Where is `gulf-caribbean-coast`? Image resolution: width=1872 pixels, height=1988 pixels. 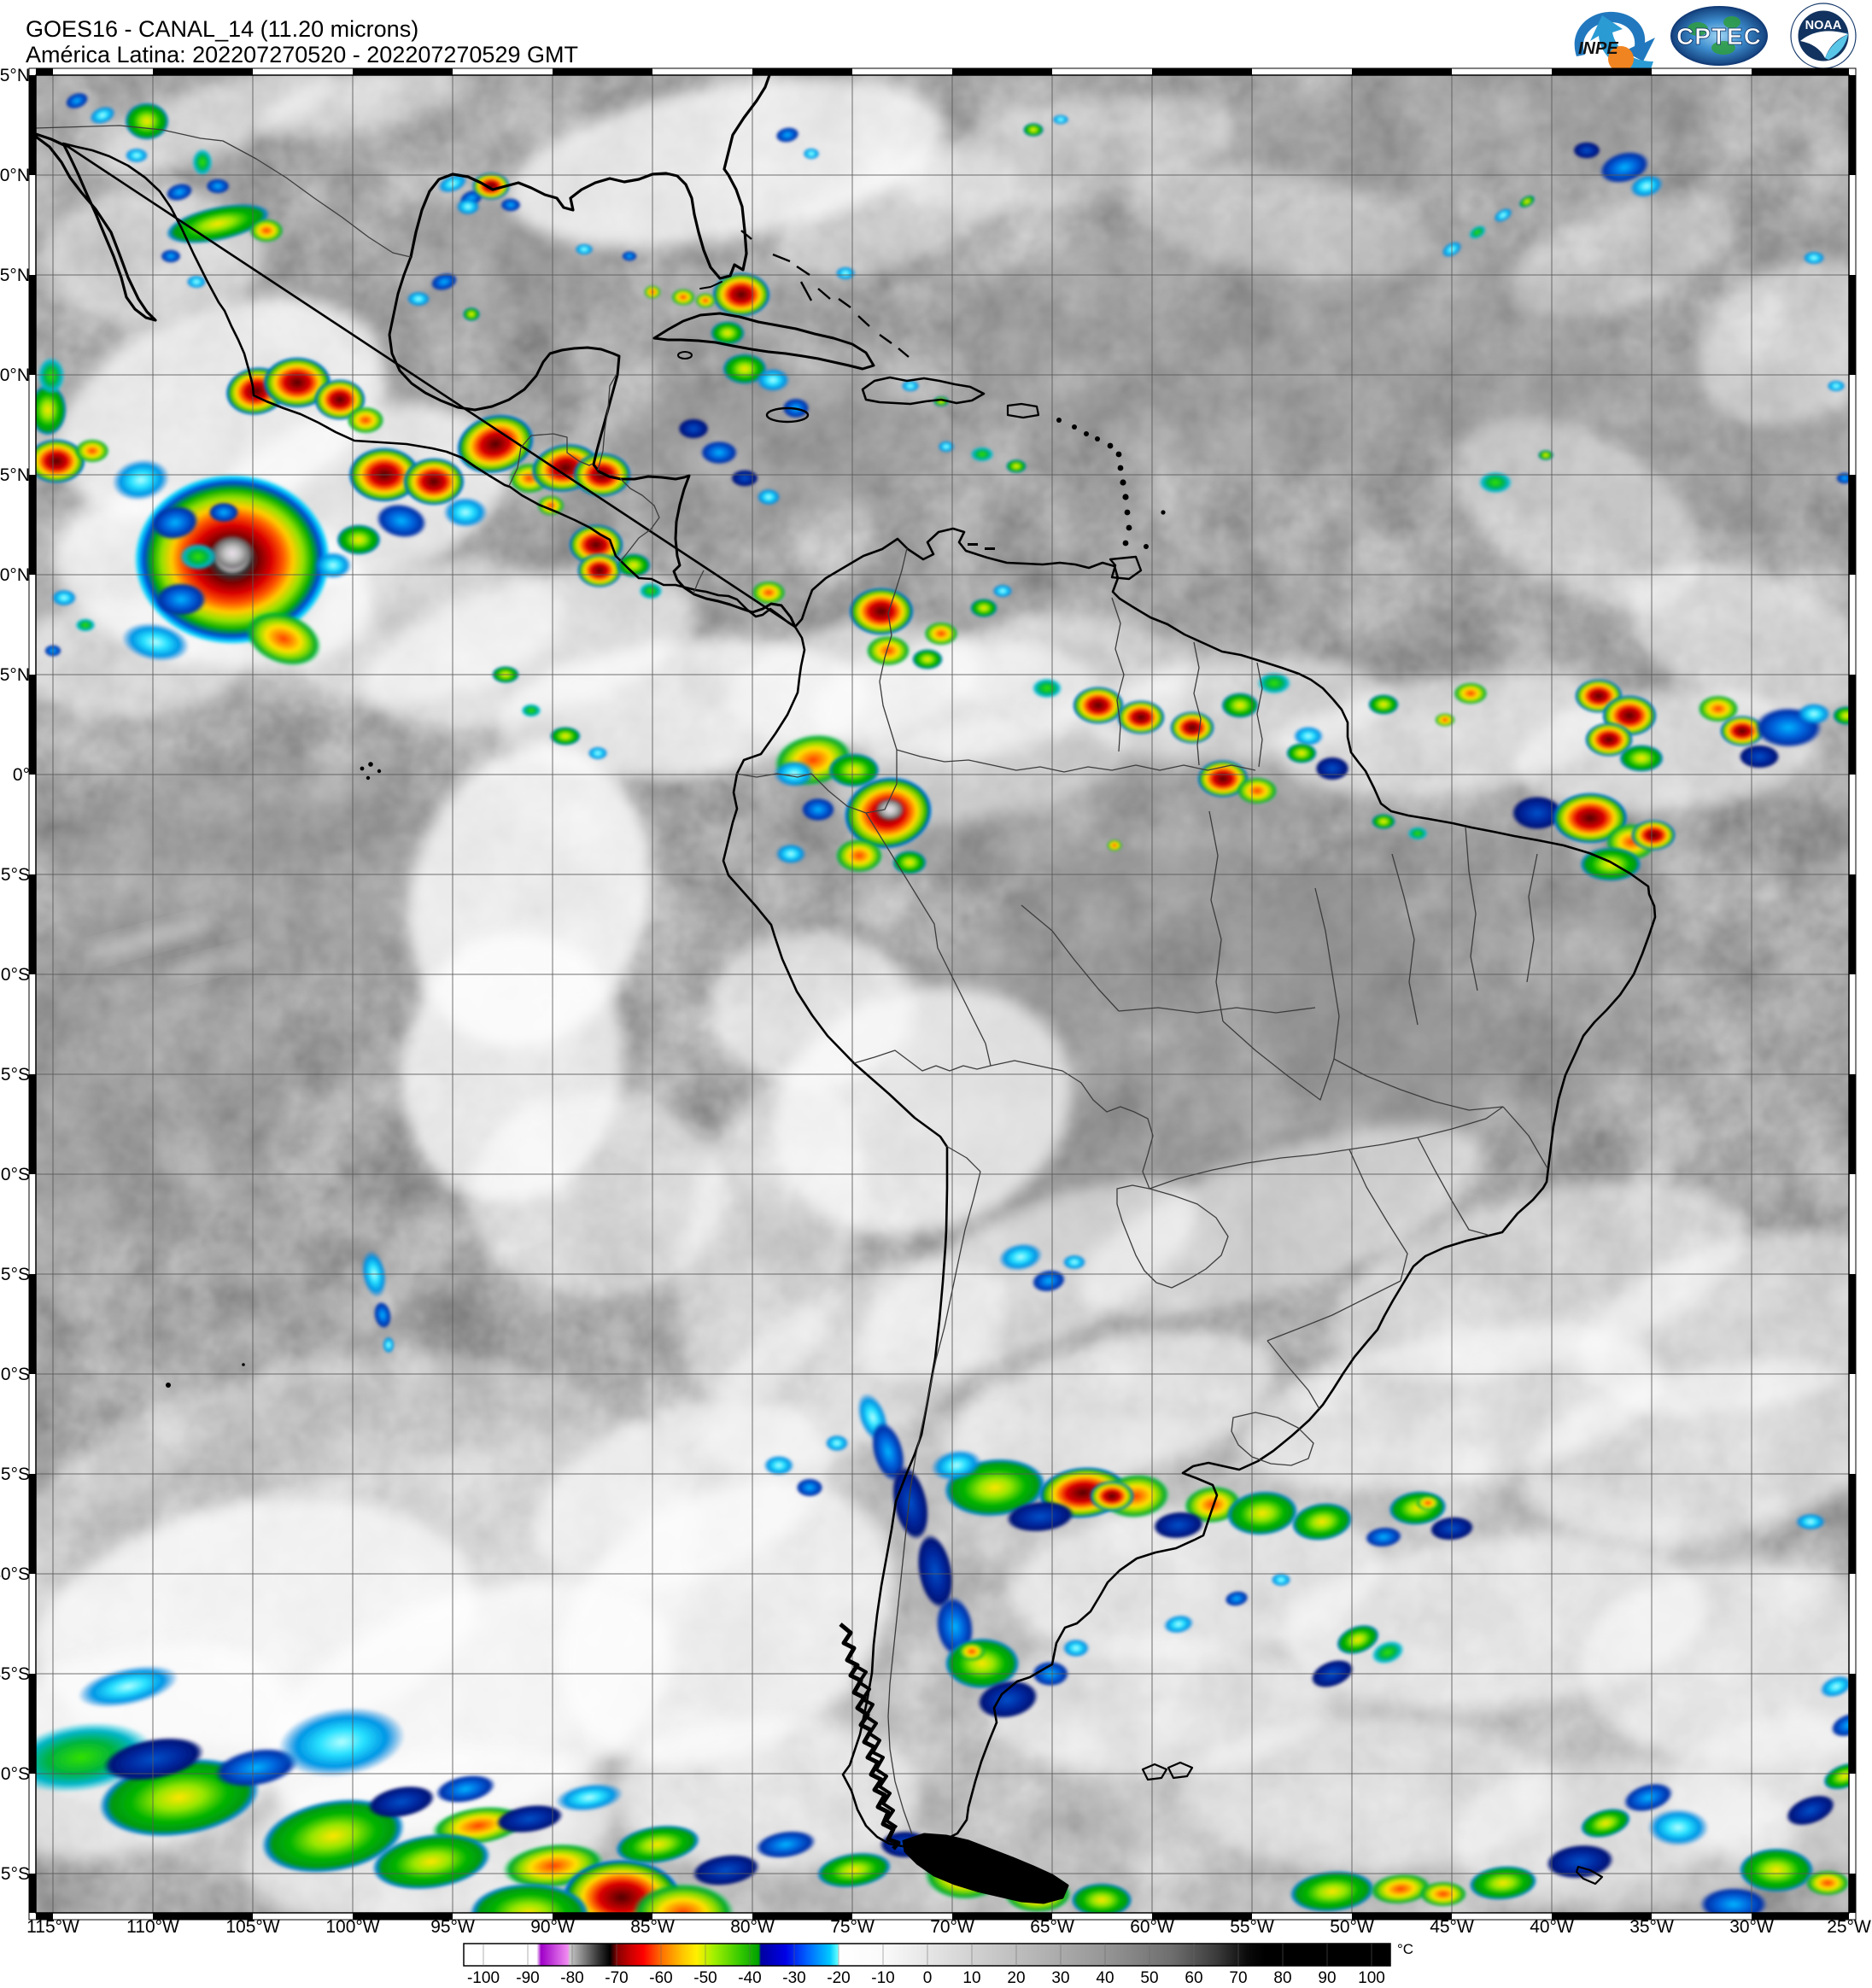 gulf-caribbean-coast is located at coordinates (592, 442).